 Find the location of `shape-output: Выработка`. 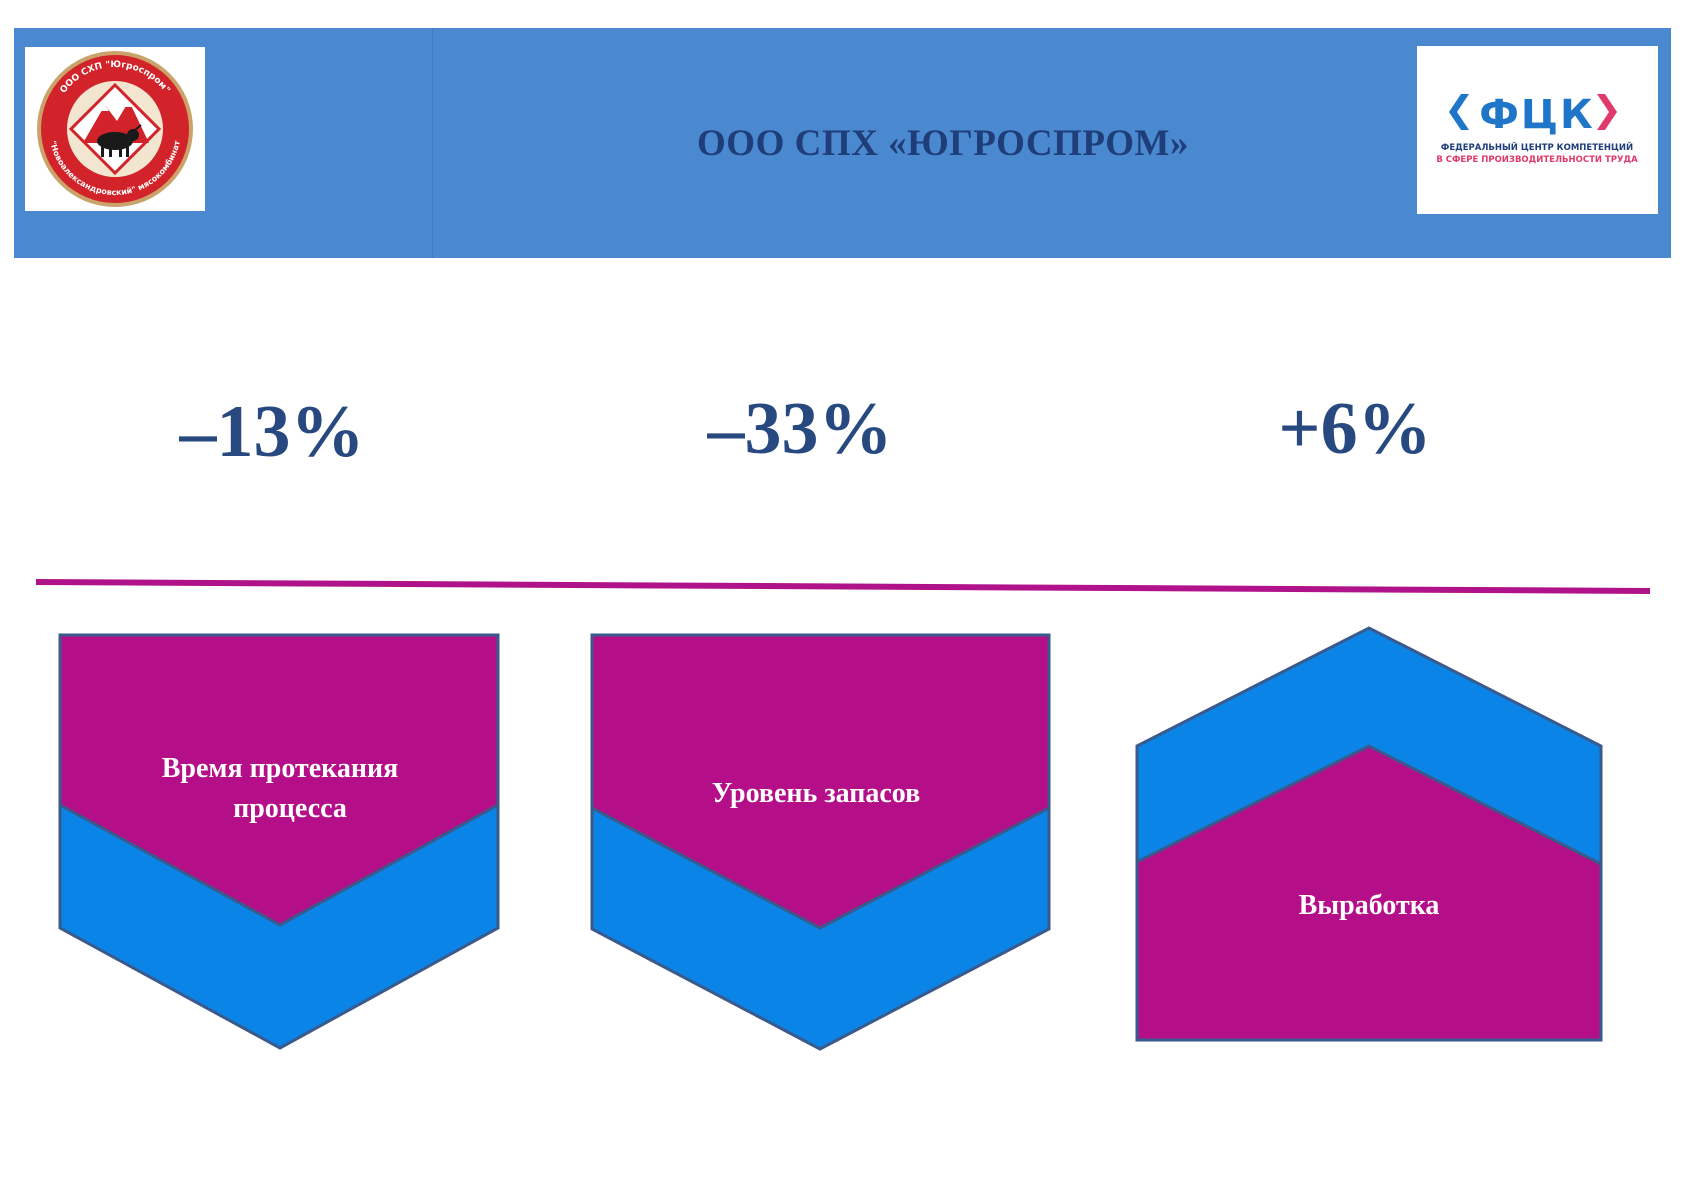

shape-output: Выработка is located at coordinates (1369, 834).